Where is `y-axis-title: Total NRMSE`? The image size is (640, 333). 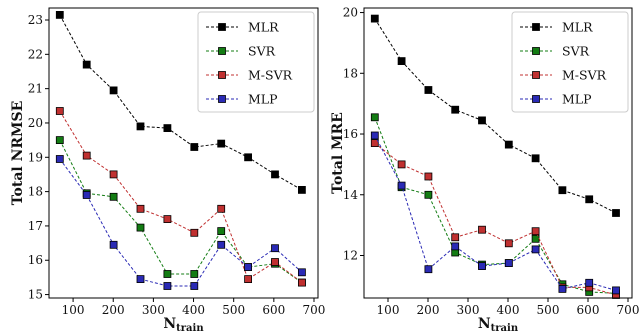
y-axis-title: Total NRMSE is located at coordinates (18, 153).